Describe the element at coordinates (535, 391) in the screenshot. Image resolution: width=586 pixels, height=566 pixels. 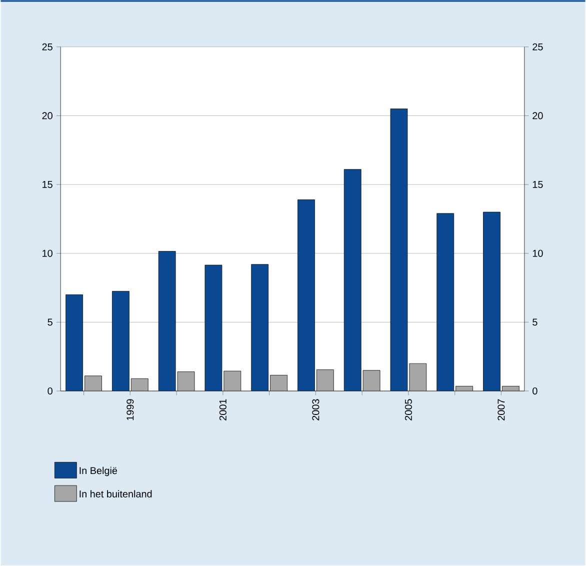
I see `y-tick-label: 0` at that location.